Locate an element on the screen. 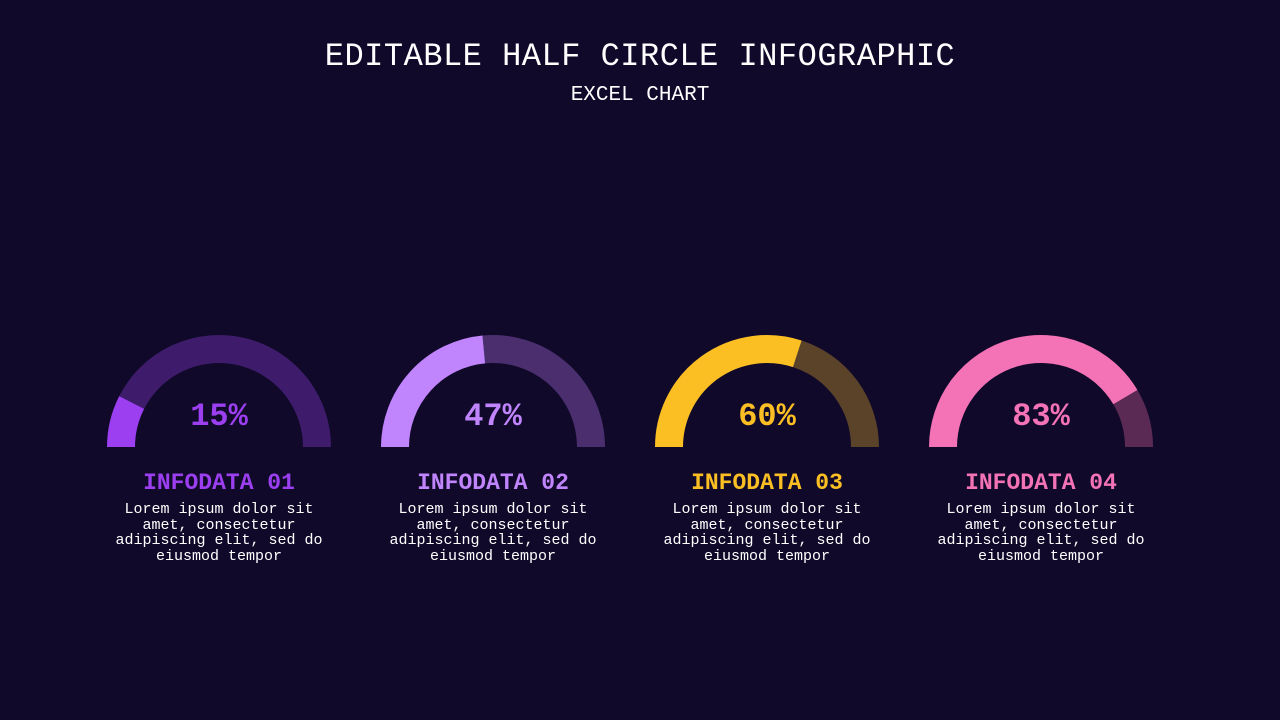  page-title: EDITABLE HALF CIRCLE INFOGRAPHIC is located at coordinates (640, 56).